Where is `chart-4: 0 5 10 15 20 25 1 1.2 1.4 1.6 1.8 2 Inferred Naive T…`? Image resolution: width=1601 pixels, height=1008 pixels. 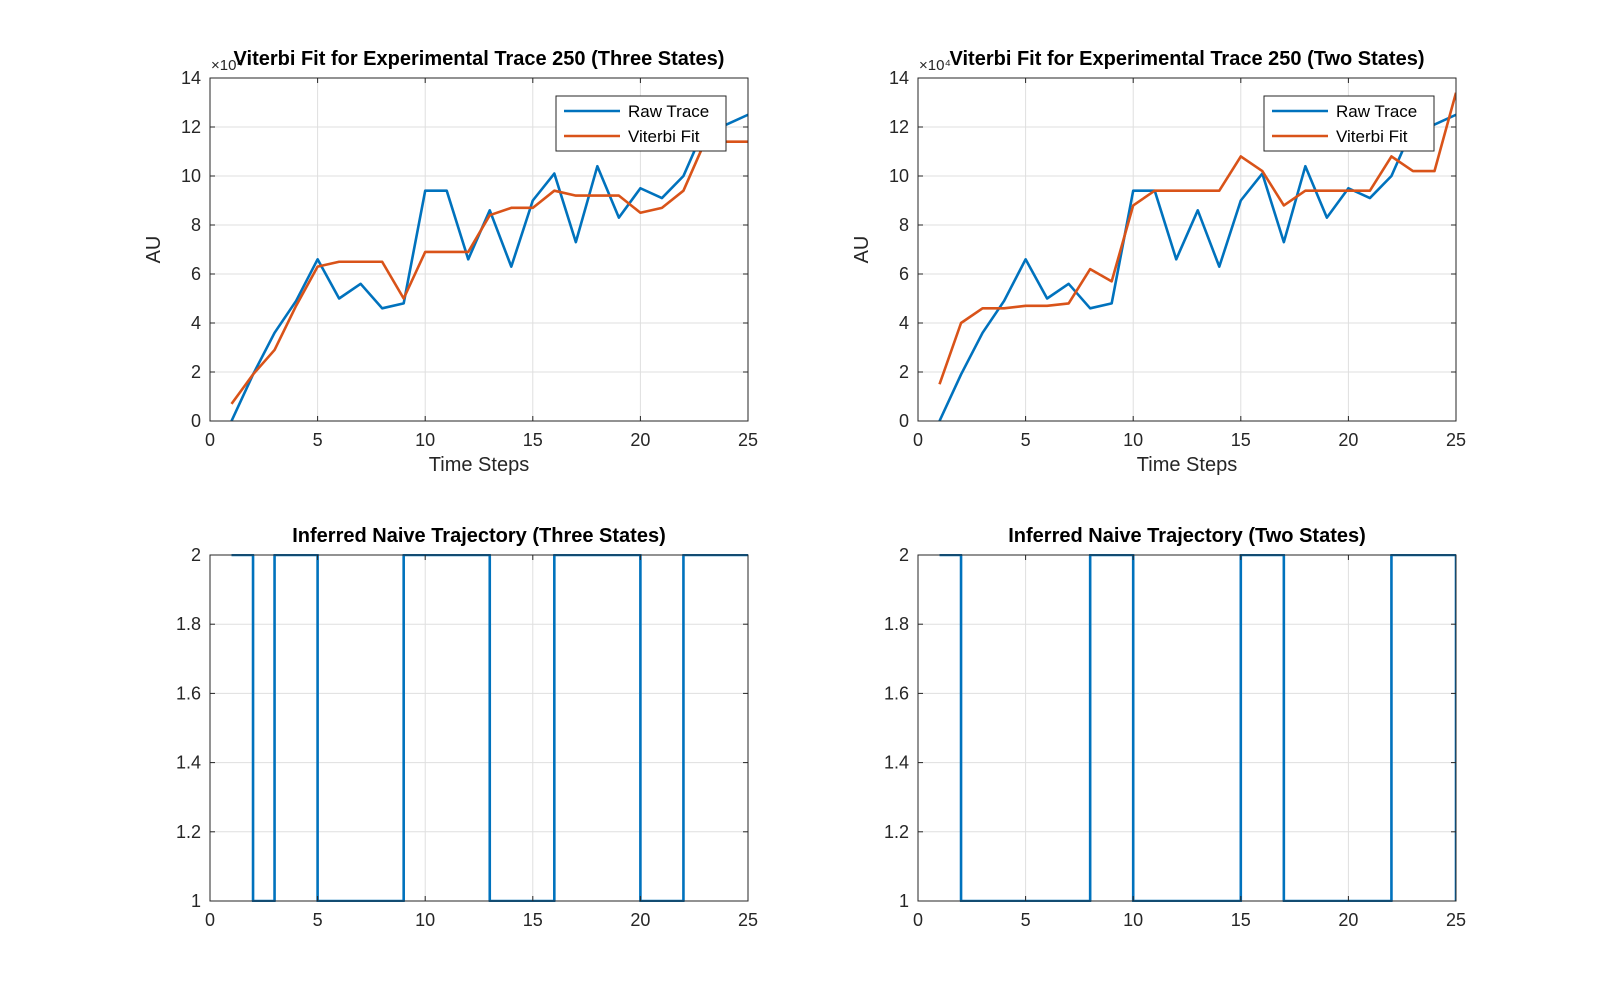
chart-4: 0 5 10 15 20 25 1 1.2 1.4 1.6 1.8 2 Inferred Naive T… is located at coordinates (1175, 727).